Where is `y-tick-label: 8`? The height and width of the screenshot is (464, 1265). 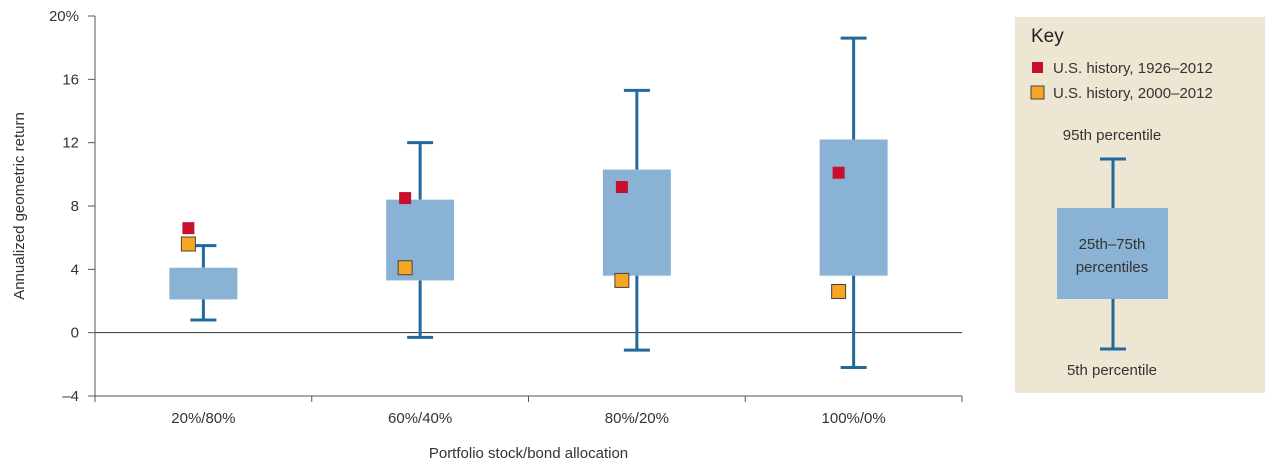 y-tick-label: 8 is located at coordinates (75, 206).